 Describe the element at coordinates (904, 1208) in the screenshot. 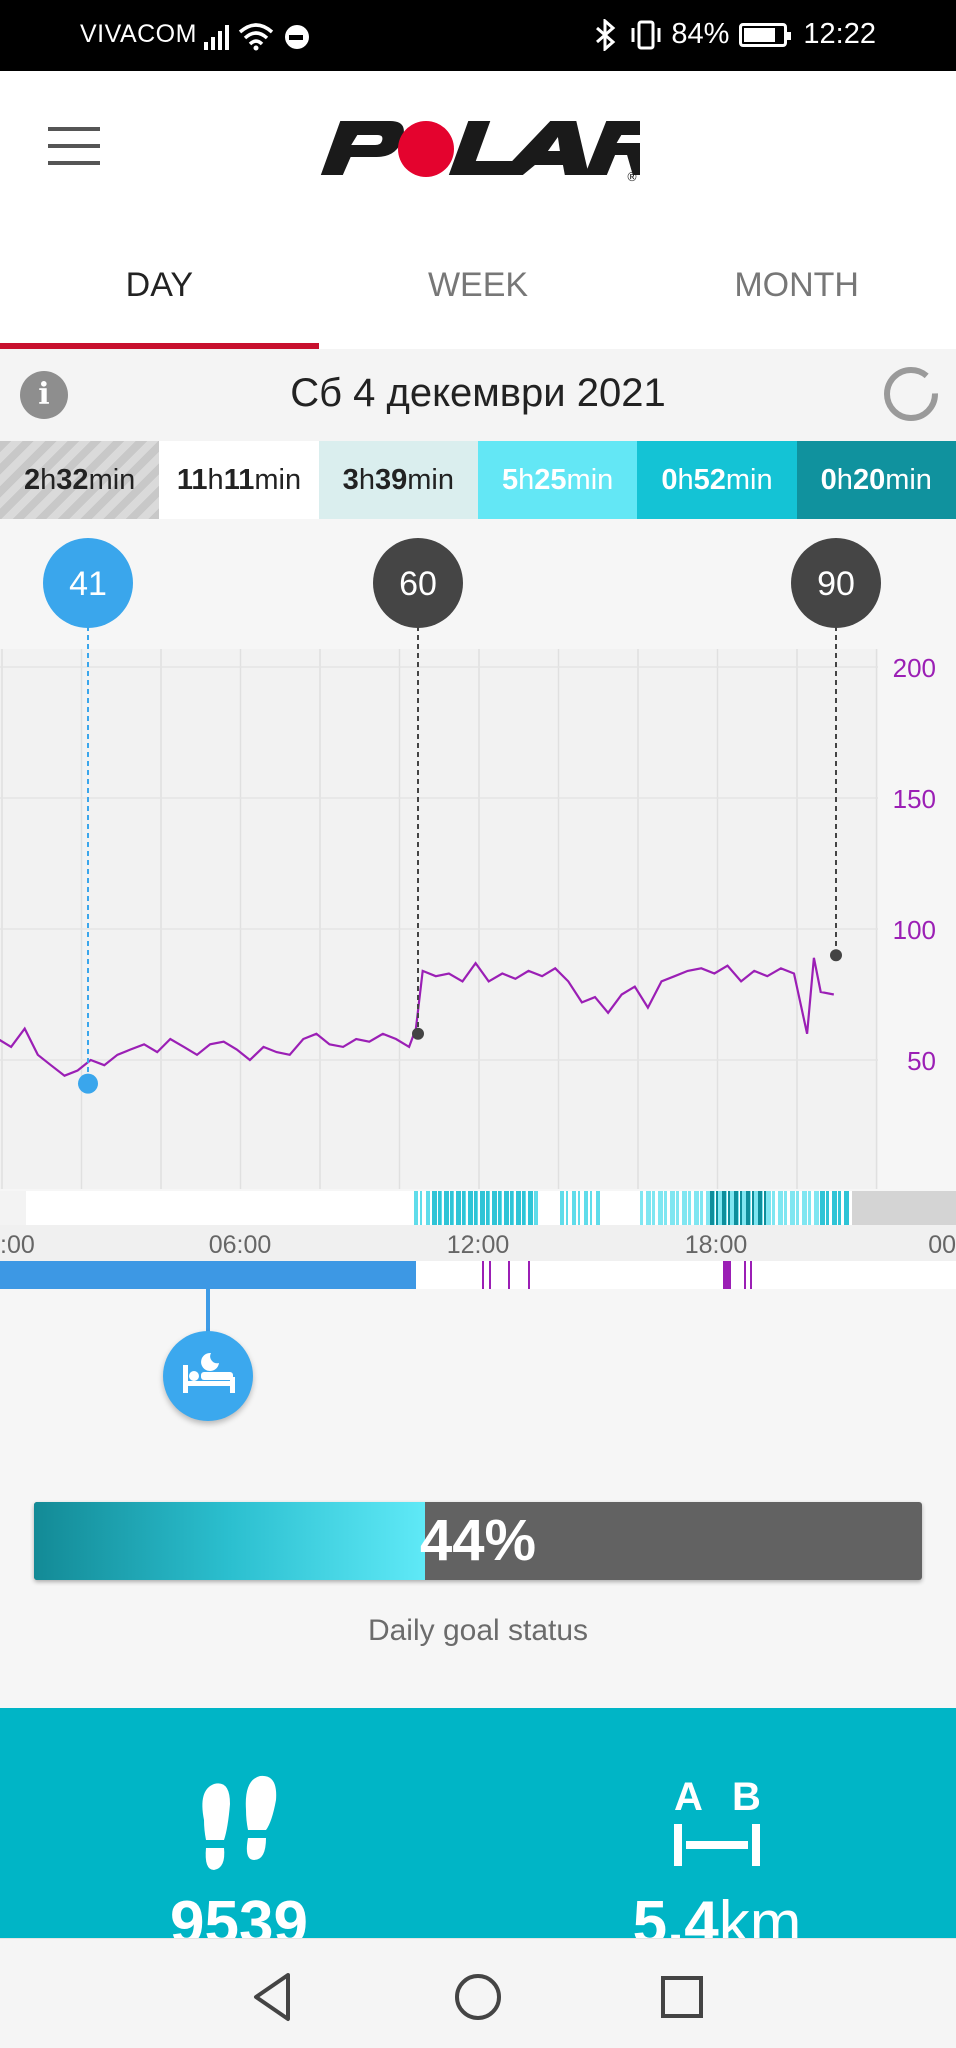

I see `inactive-strip-segment` at that location.